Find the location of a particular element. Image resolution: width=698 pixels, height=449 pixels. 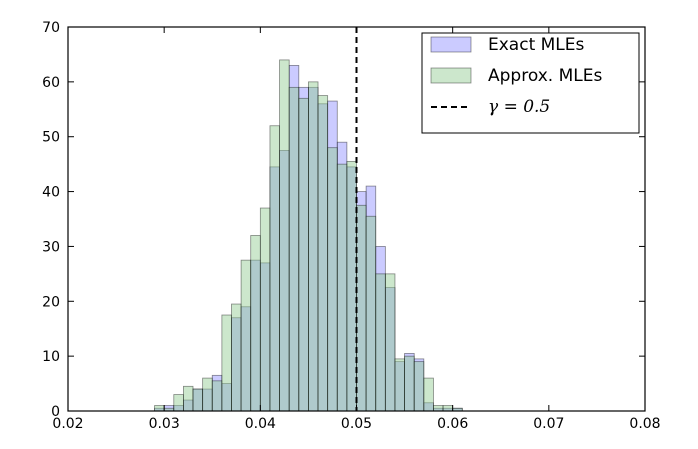

bar-series1-bin4 is located at coordinates (198, 400).